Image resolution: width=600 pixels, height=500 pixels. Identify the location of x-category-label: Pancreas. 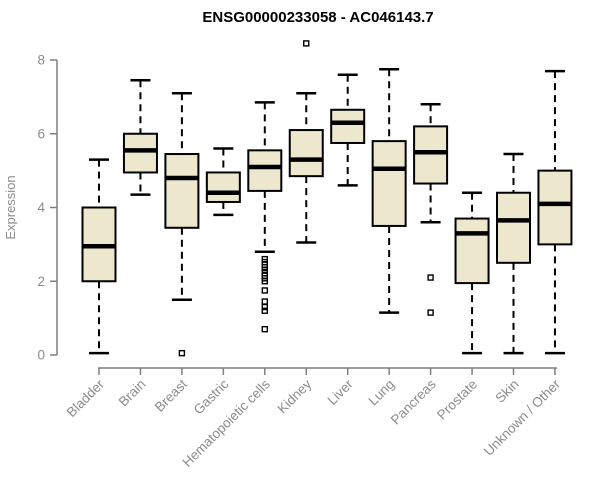
(413, 401).